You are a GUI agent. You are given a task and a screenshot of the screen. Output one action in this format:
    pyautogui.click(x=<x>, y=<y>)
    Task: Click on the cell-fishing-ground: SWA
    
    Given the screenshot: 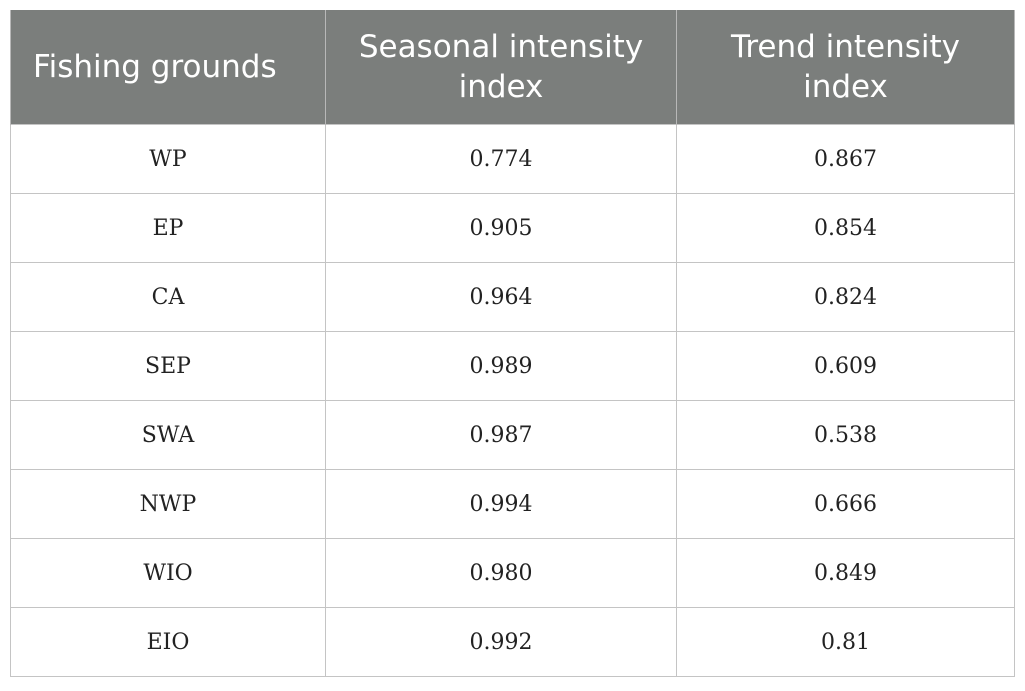 What is the action you would take?
    pyautogui.click(x=168, y=435)
    